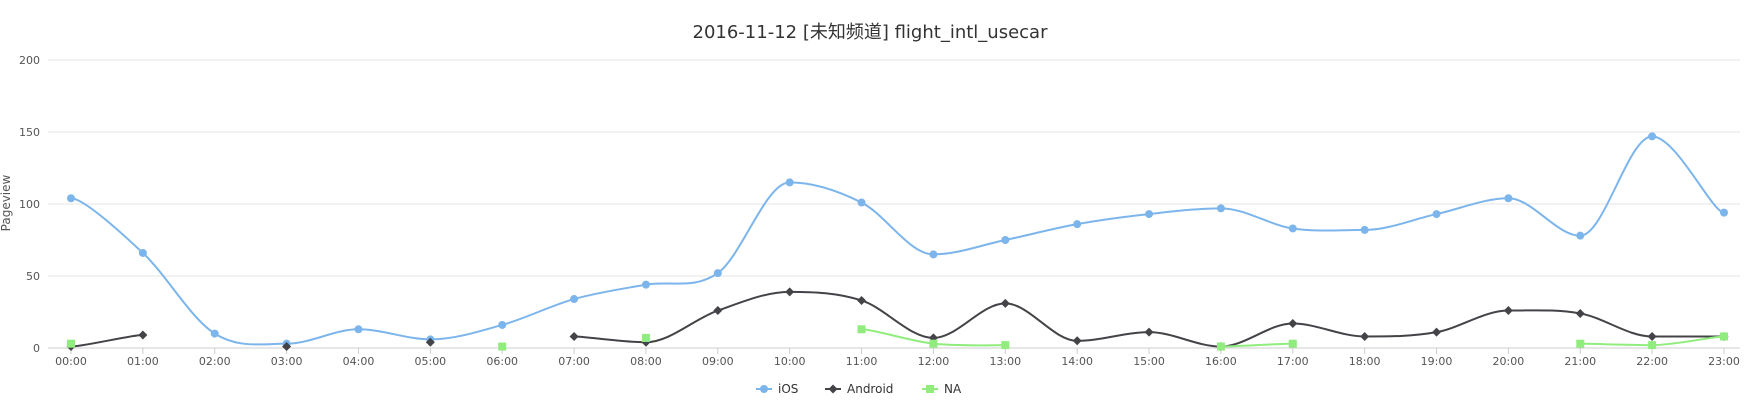  What do you see at coordinates (1005, 361) in the screenshot?
I see `x-tick-label: 13:00` at bounding box center [1005, 361].